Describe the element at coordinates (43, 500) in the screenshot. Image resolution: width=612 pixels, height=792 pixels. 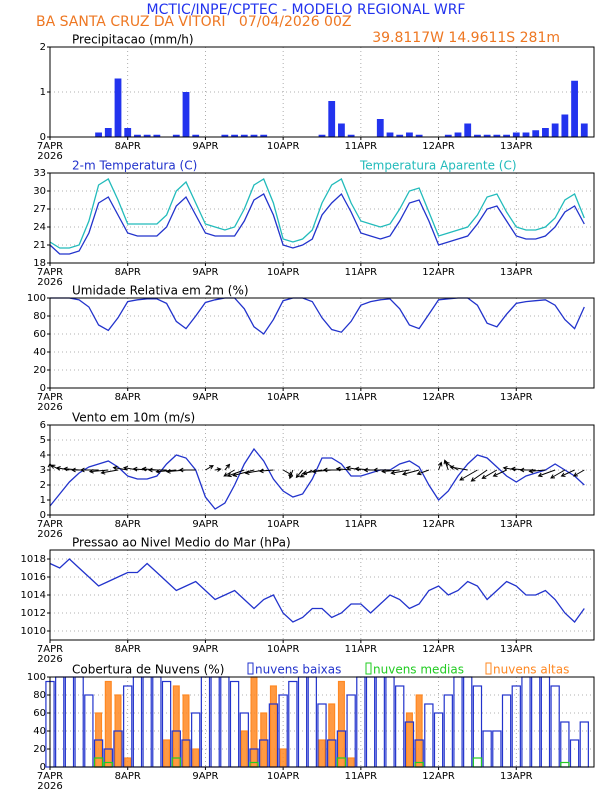
I see `y-tick-label: 1` at that location.